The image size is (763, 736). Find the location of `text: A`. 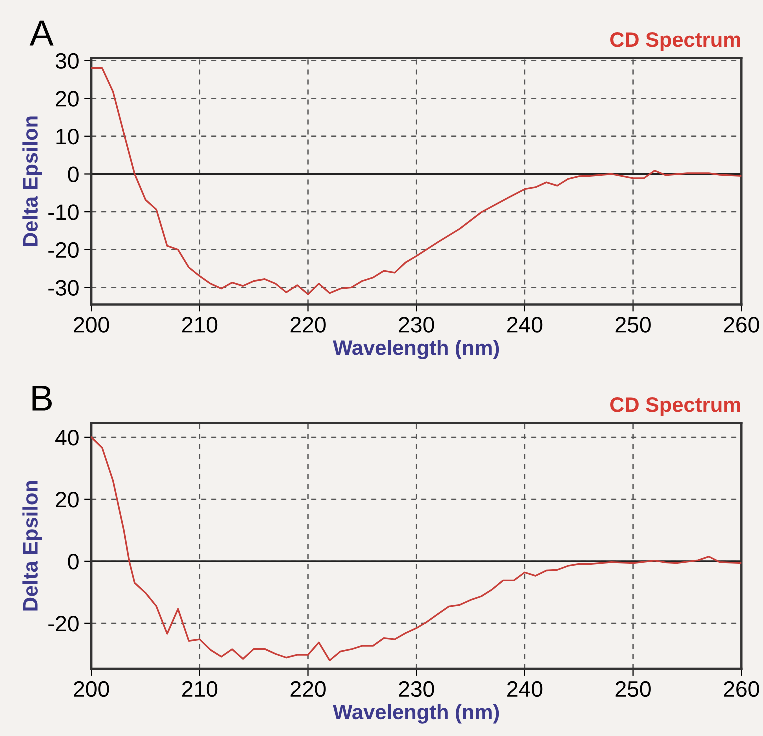

text: A is located at coordinates (42, 33).